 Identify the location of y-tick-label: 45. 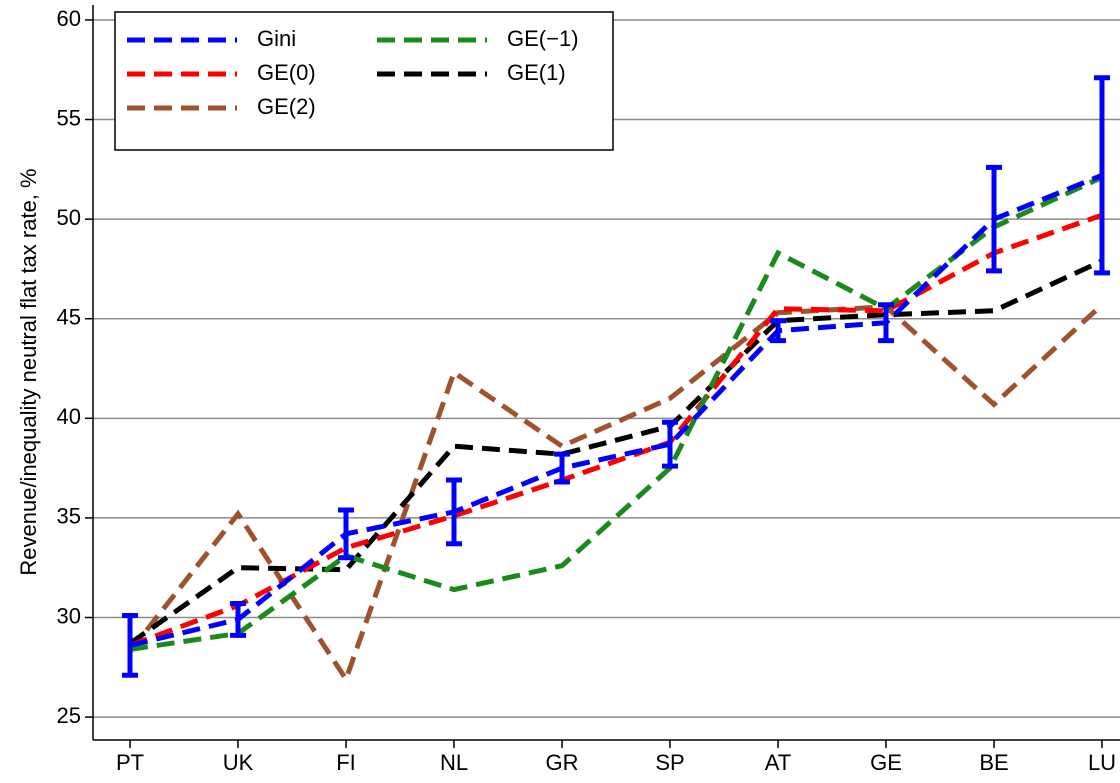
(69, 317).